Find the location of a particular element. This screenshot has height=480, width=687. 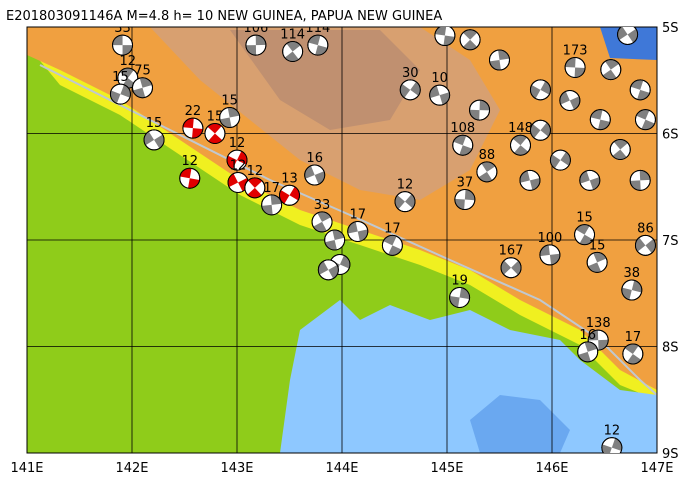

depth-label: 237 is located at coordinates (627, 17).